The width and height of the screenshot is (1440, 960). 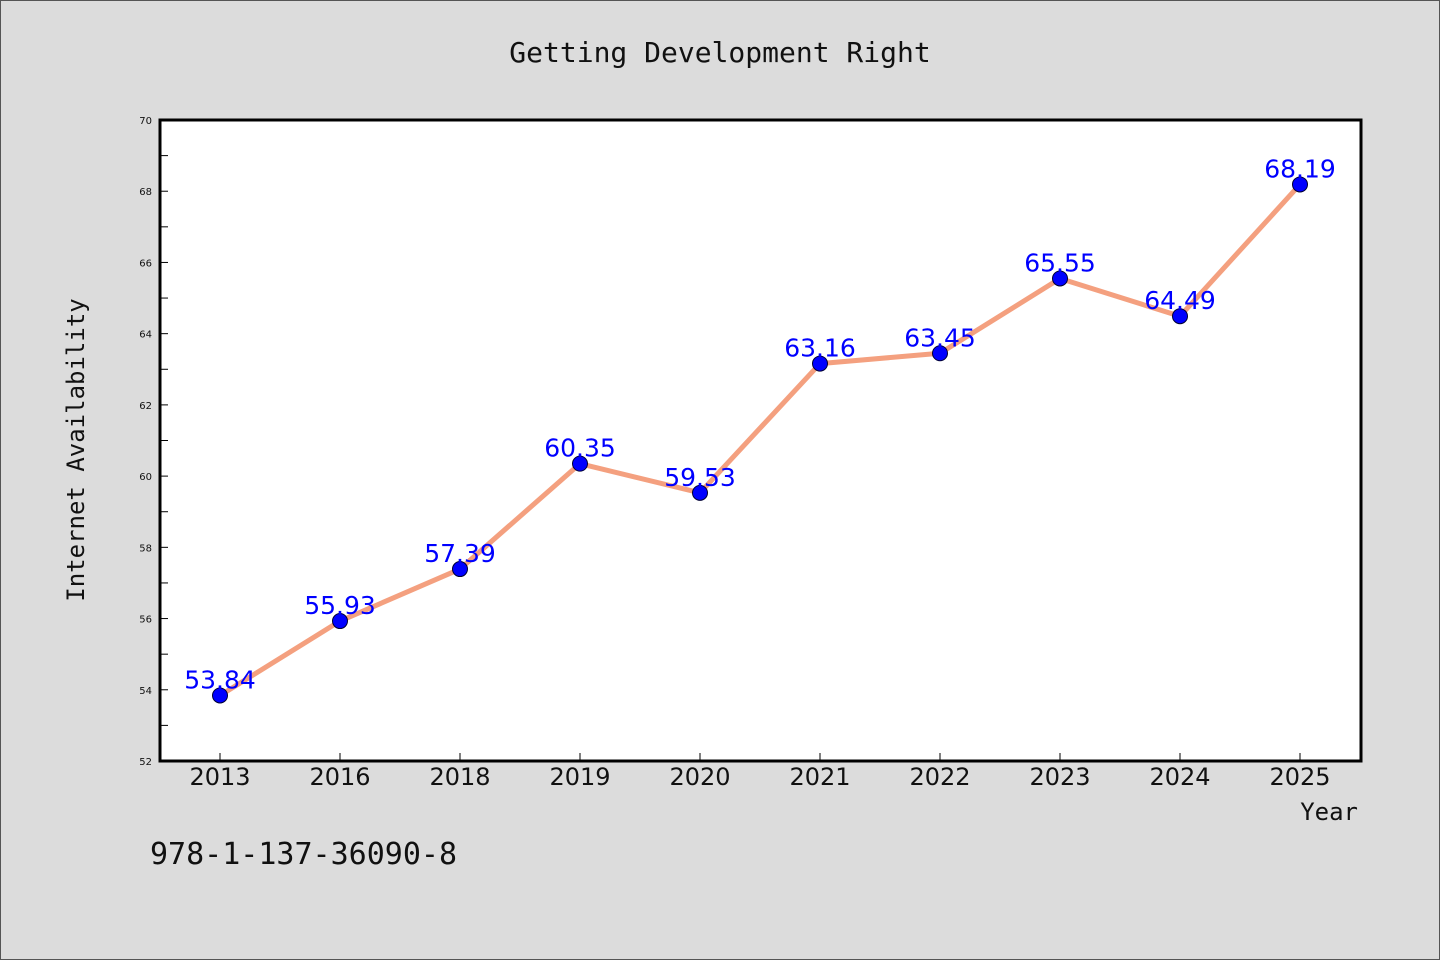 What do you see at coordinates (145, 691) in the screenshot?
I see `y-tick-label: 54` at bounding box center [145, 691].